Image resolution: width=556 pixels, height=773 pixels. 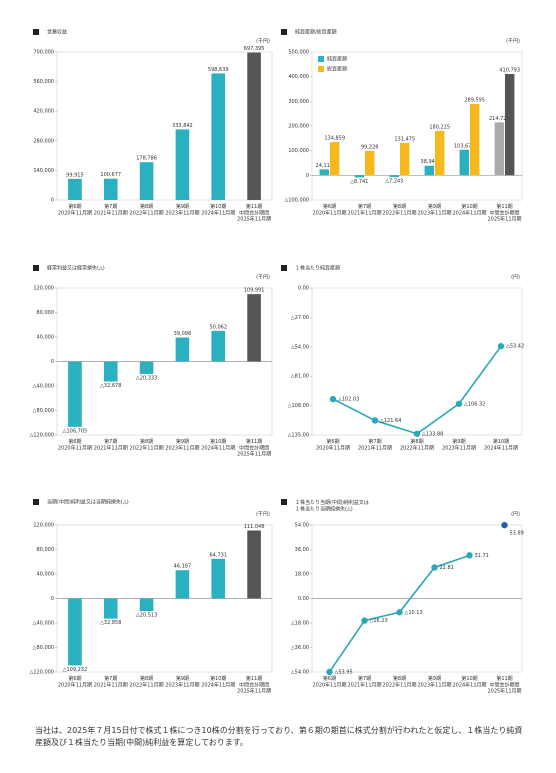 What do you see at coordinates (300, 377) in the screenshot?
I see `y-tick-label: △81.00` at bounding box center [300, 377].